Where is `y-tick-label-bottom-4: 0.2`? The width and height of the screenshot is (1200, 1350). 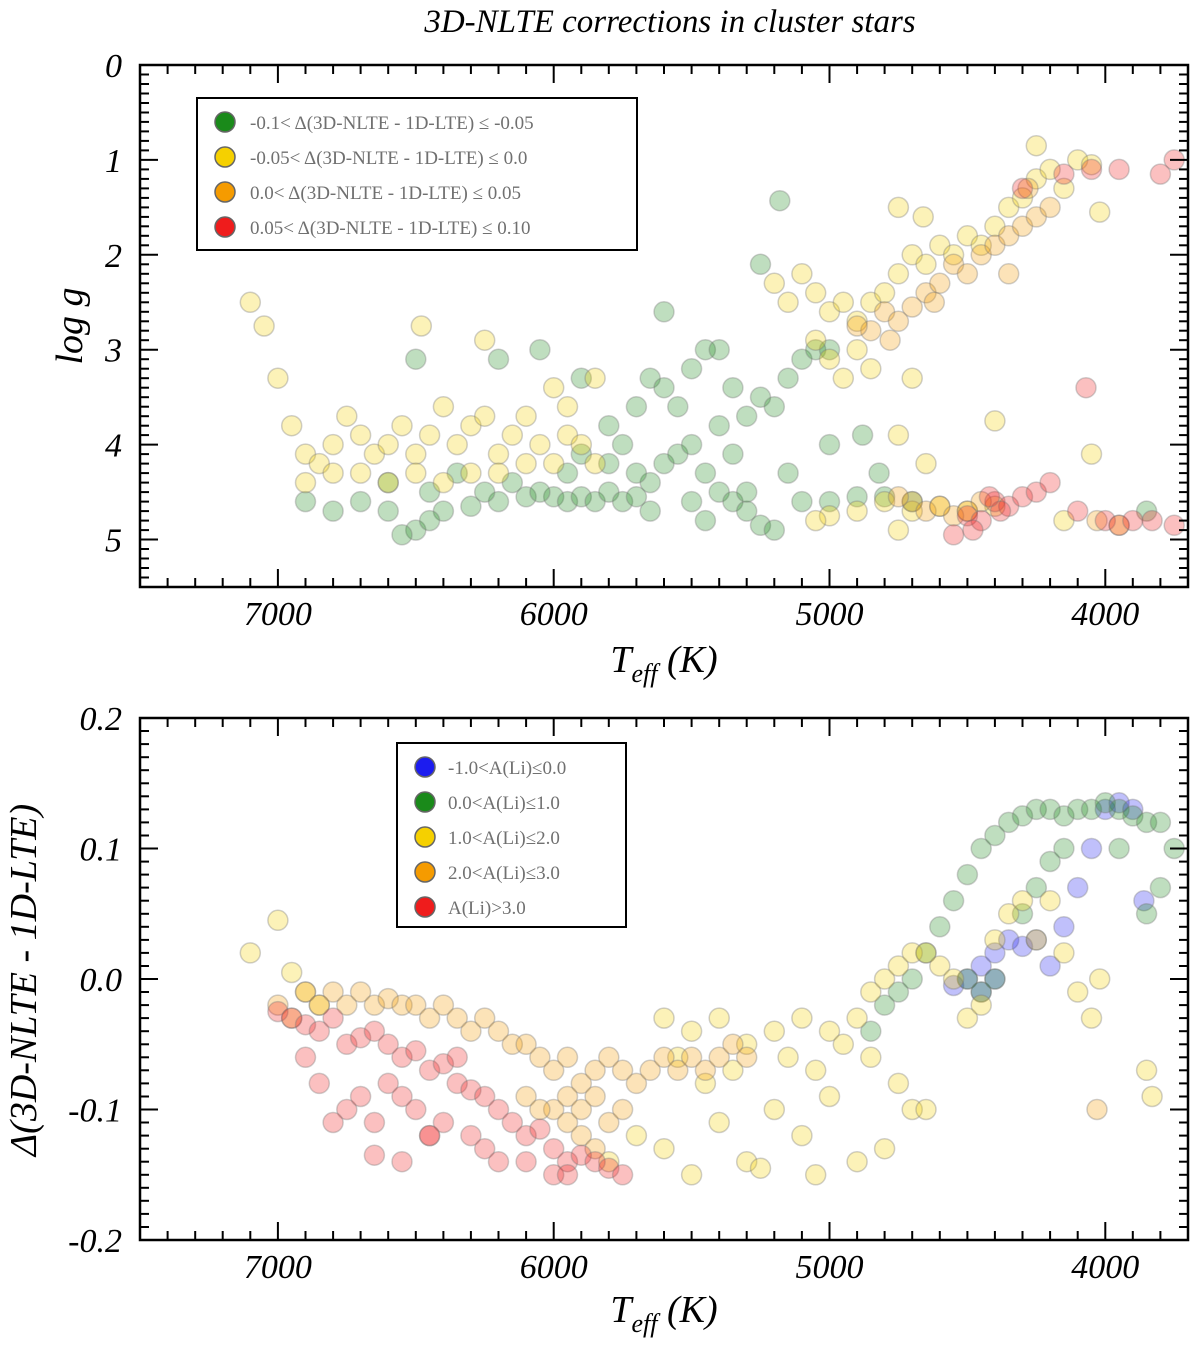 y-tick-label-bottom-4: 0.2 is located at coordinates (101, 719).